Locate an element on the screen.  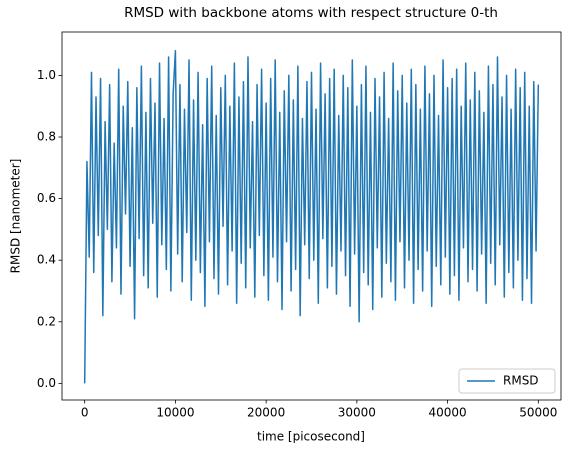
y-tick-label: 0.0 is located at coordinates (46, 383).